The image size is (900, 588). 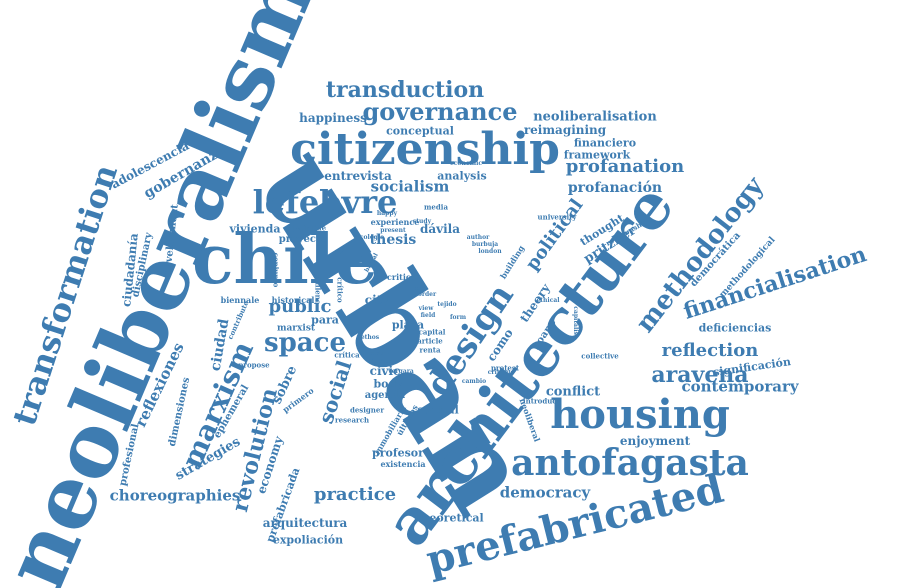 What do you see at coordinates (380, 354) in the screenshot?
I see `word: entre` at bounding box center [380, 354].